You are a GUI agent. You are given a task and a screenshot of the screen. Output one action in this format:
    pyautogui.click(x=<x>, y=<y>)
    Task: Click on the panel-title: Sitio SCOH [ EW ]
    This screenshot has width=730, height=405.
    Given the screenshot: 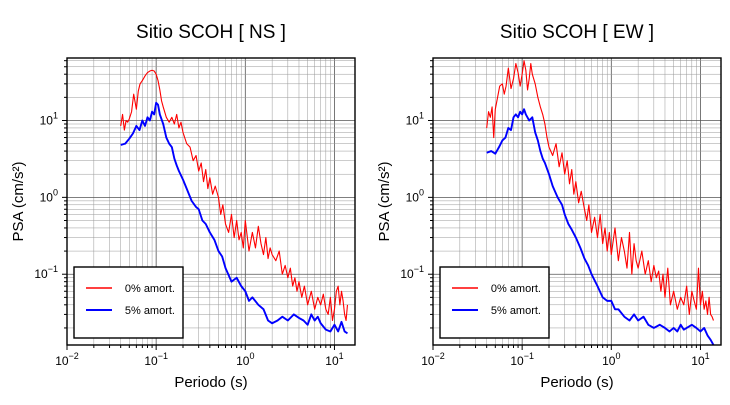 What is the action you would take?
    pyautogui.click(x=577, y=32)
    